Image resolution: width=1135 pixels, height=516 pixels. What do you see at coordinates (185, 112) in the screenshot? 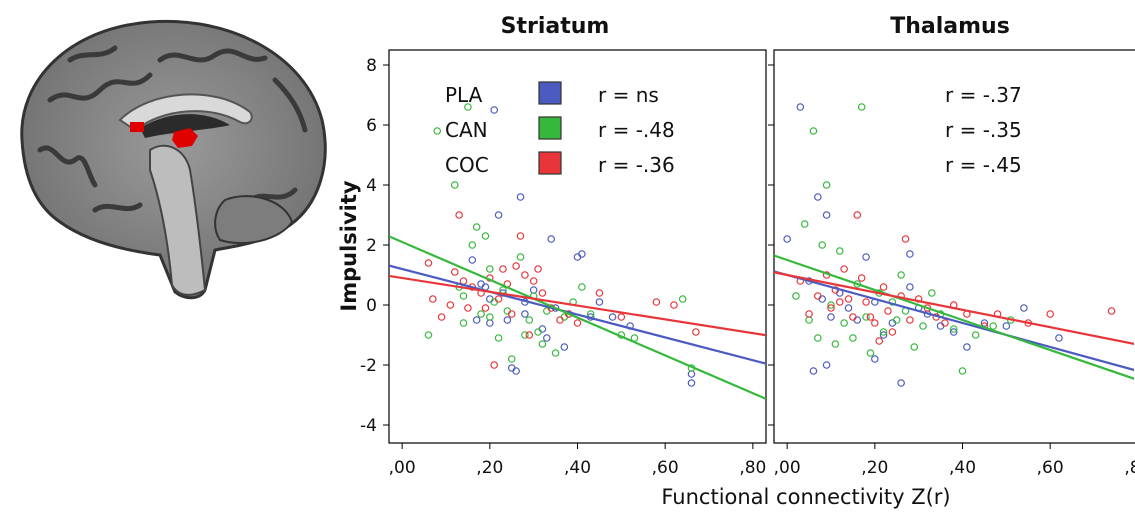
I see `corpus-callosum` at bounding box center [185, 112].